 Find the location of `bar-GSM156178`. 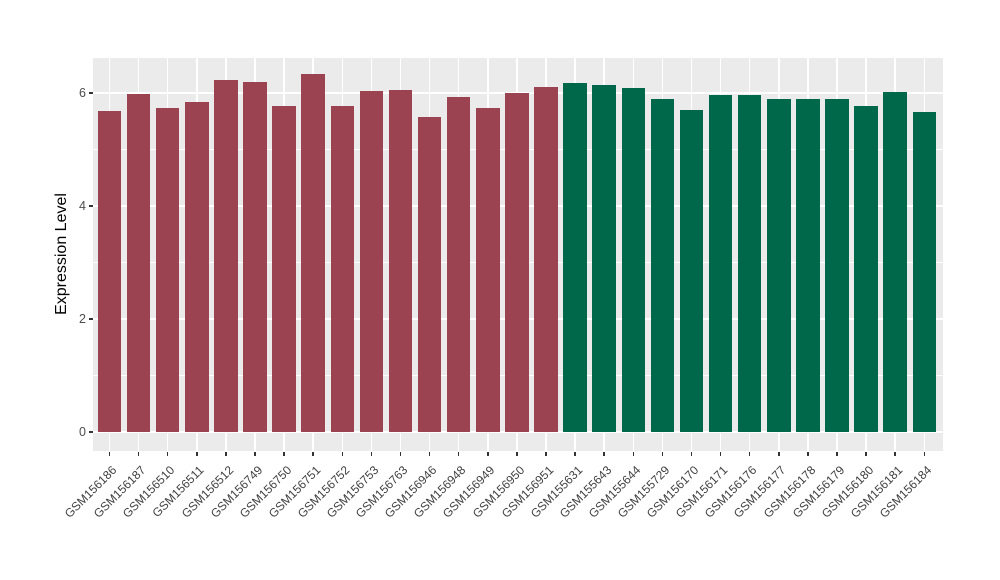

bar-GSM156178 is located at coordinates (808, 265).